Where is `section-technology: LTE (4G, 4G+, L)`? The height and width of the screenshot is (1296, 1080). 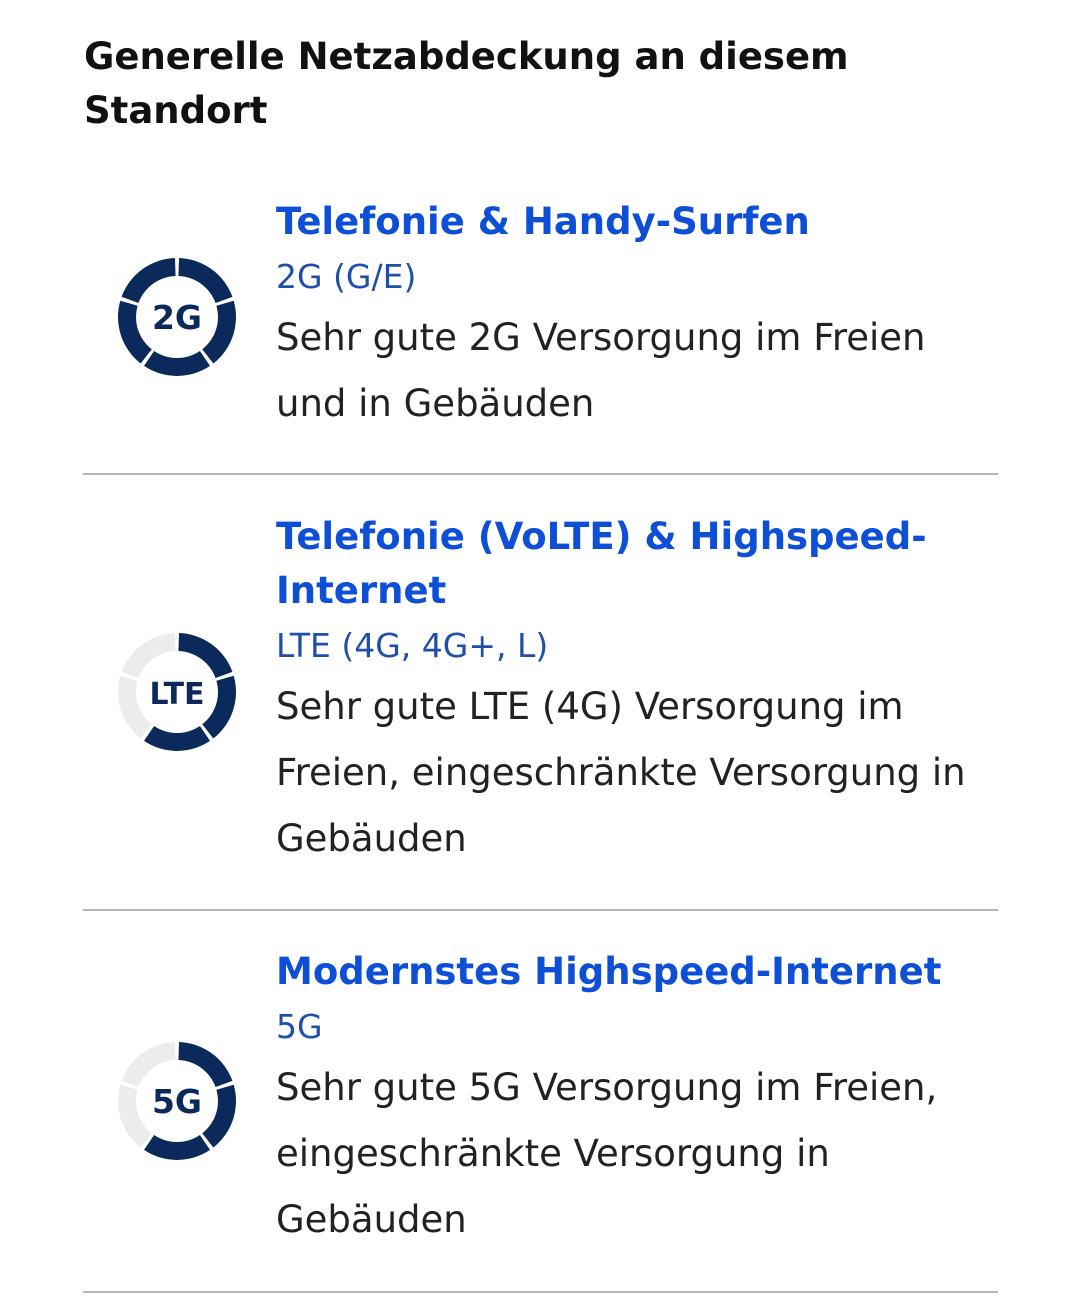
section-technology: LTE (4G, 4G+, L) is located at coordinates (412, 645).